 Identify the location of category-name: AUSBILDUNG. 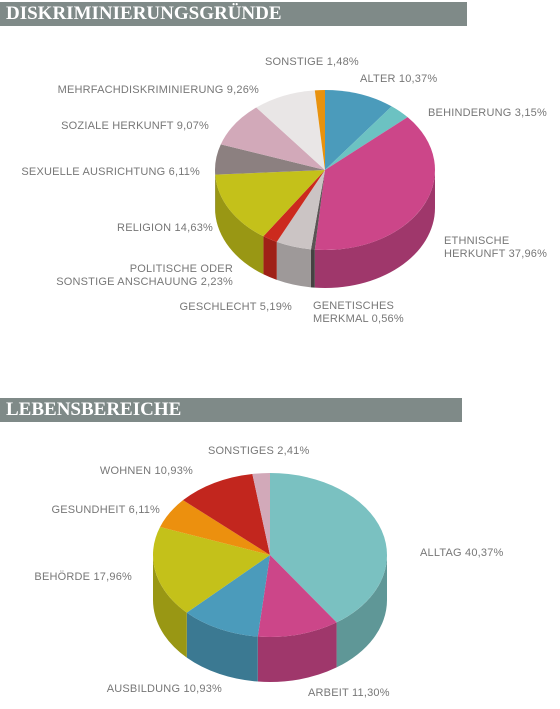
(143, 689).